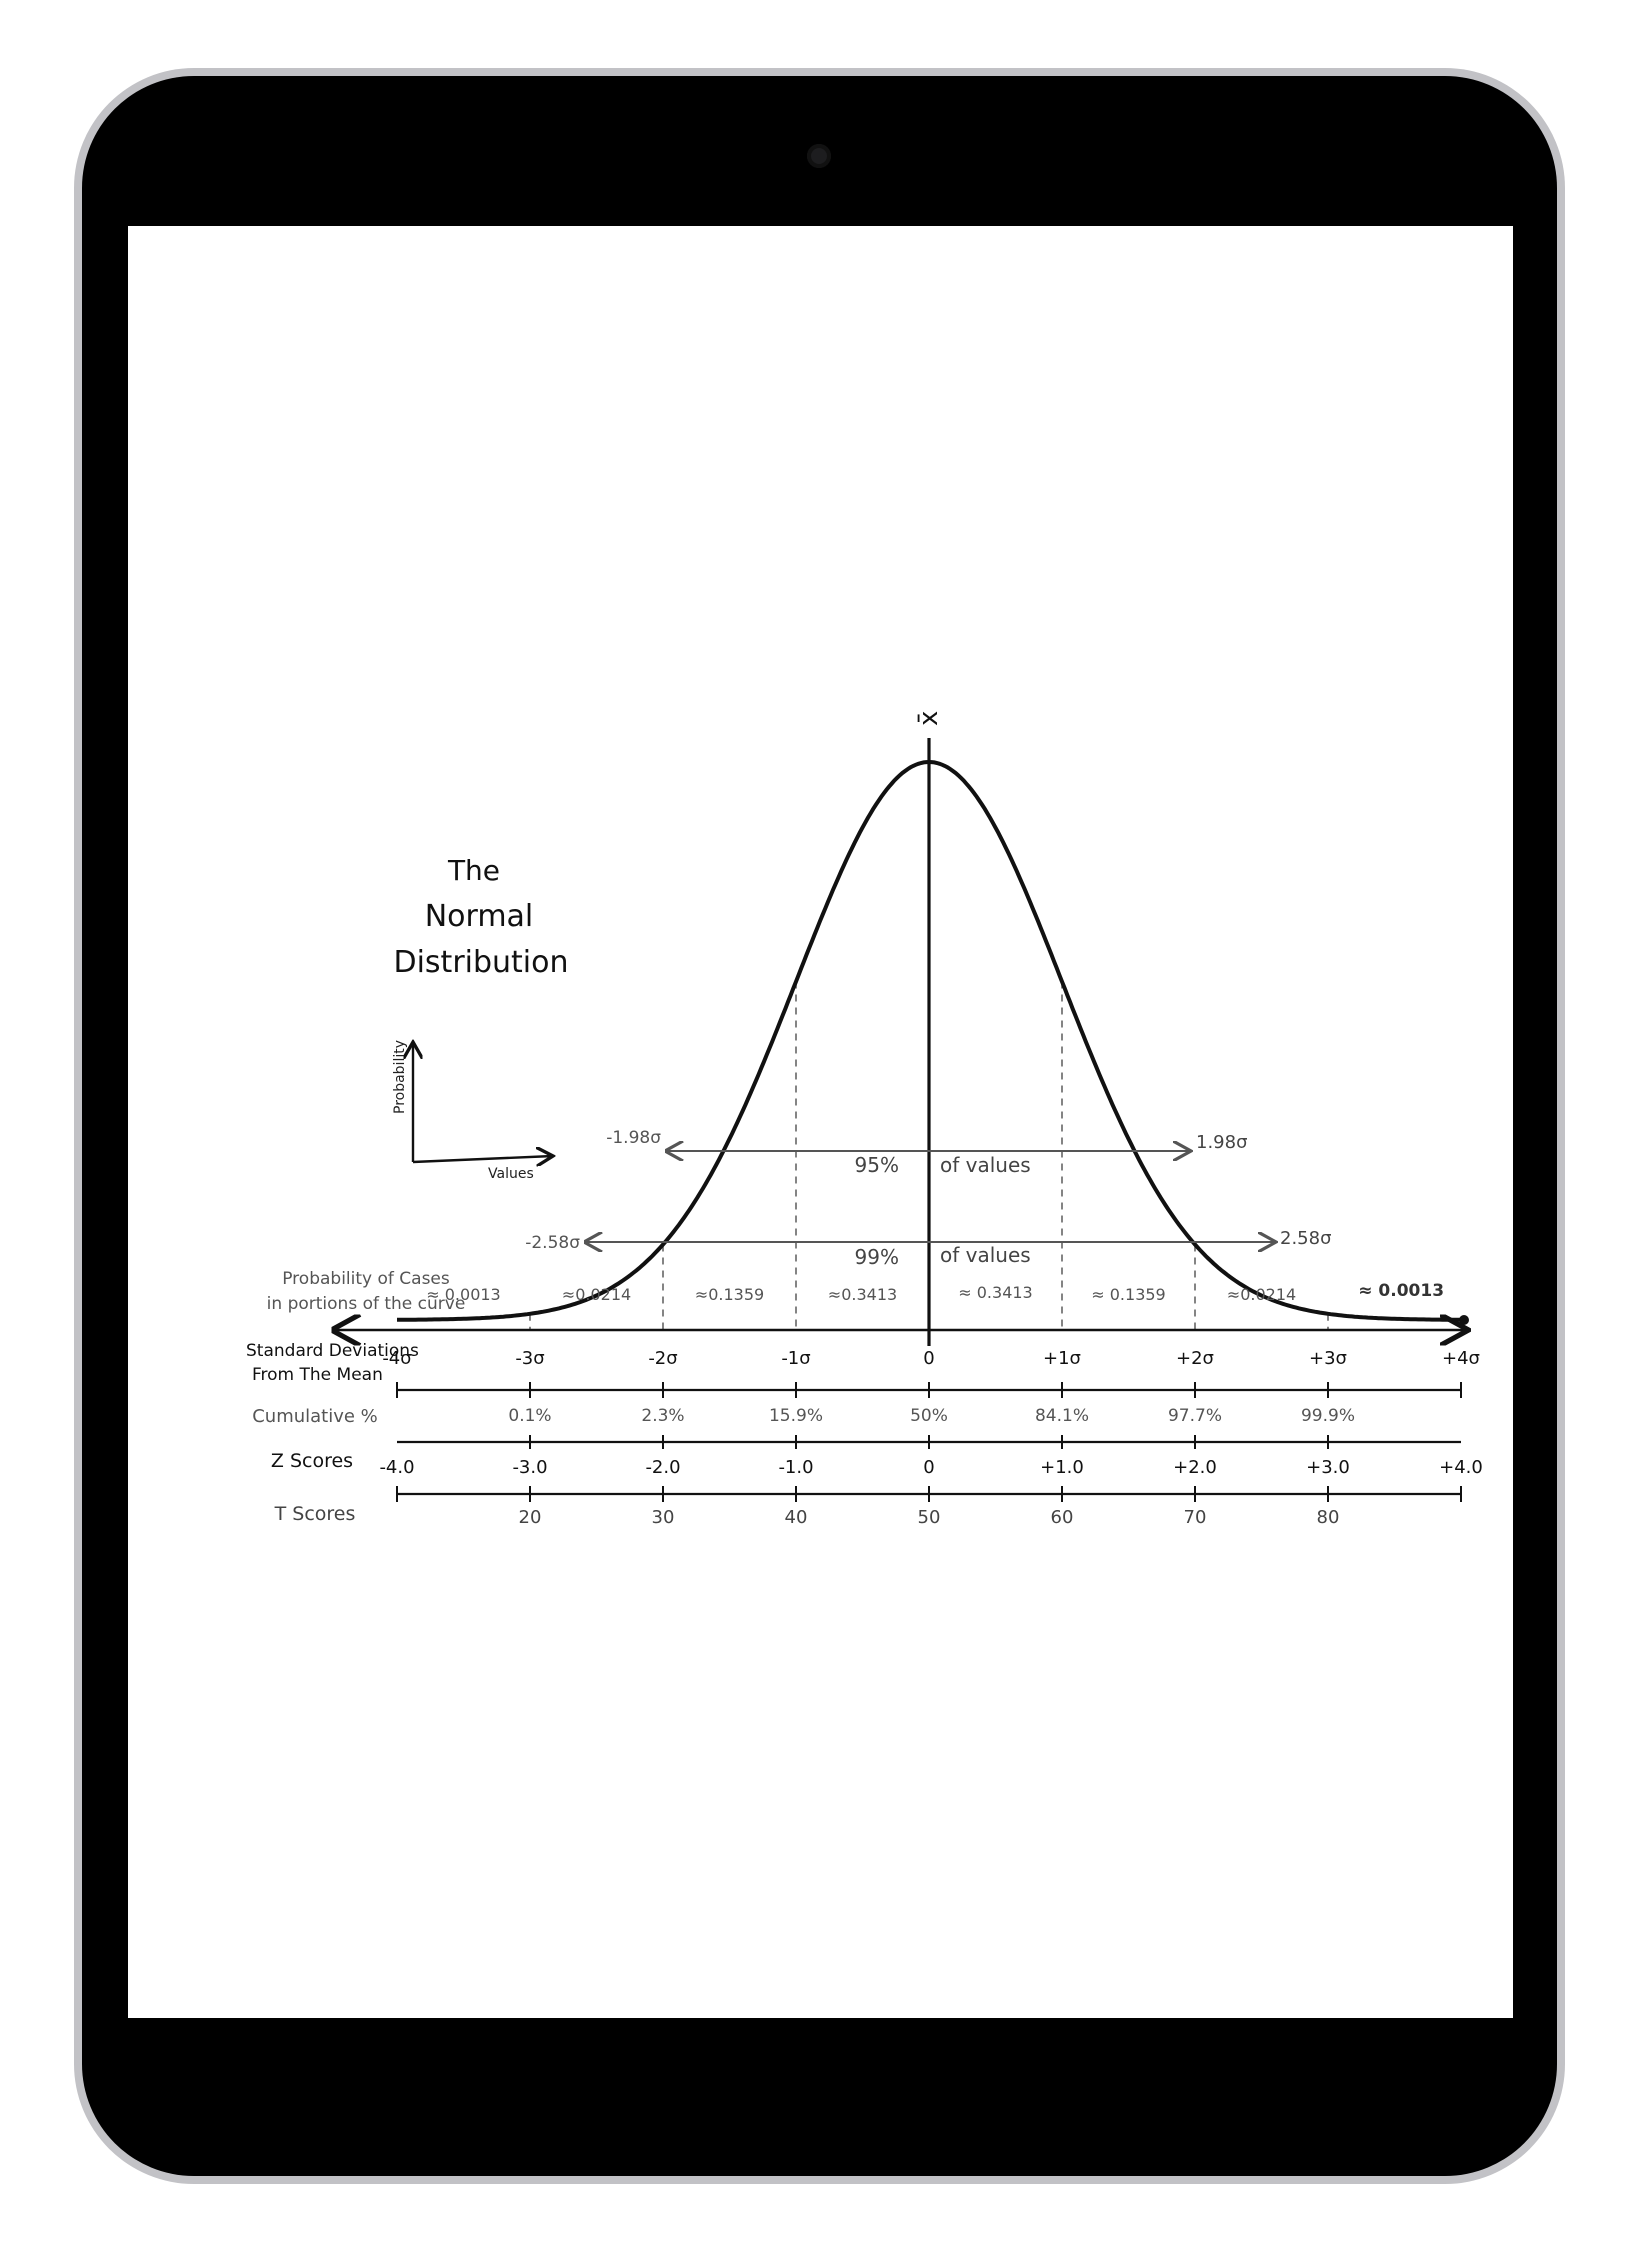  I want to click on sd-tick-label: -2σ, so click(662, 1358).